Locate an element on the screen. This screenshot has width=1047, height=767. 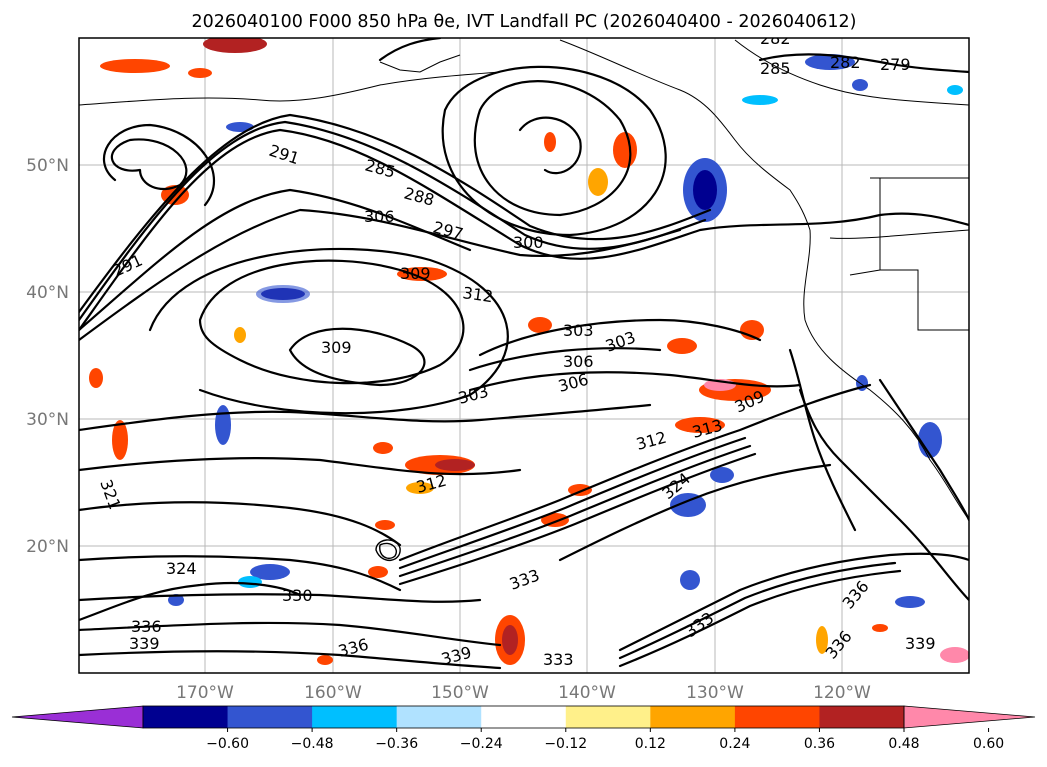
lat-label: 50°N is located at coordinates (47, 166).